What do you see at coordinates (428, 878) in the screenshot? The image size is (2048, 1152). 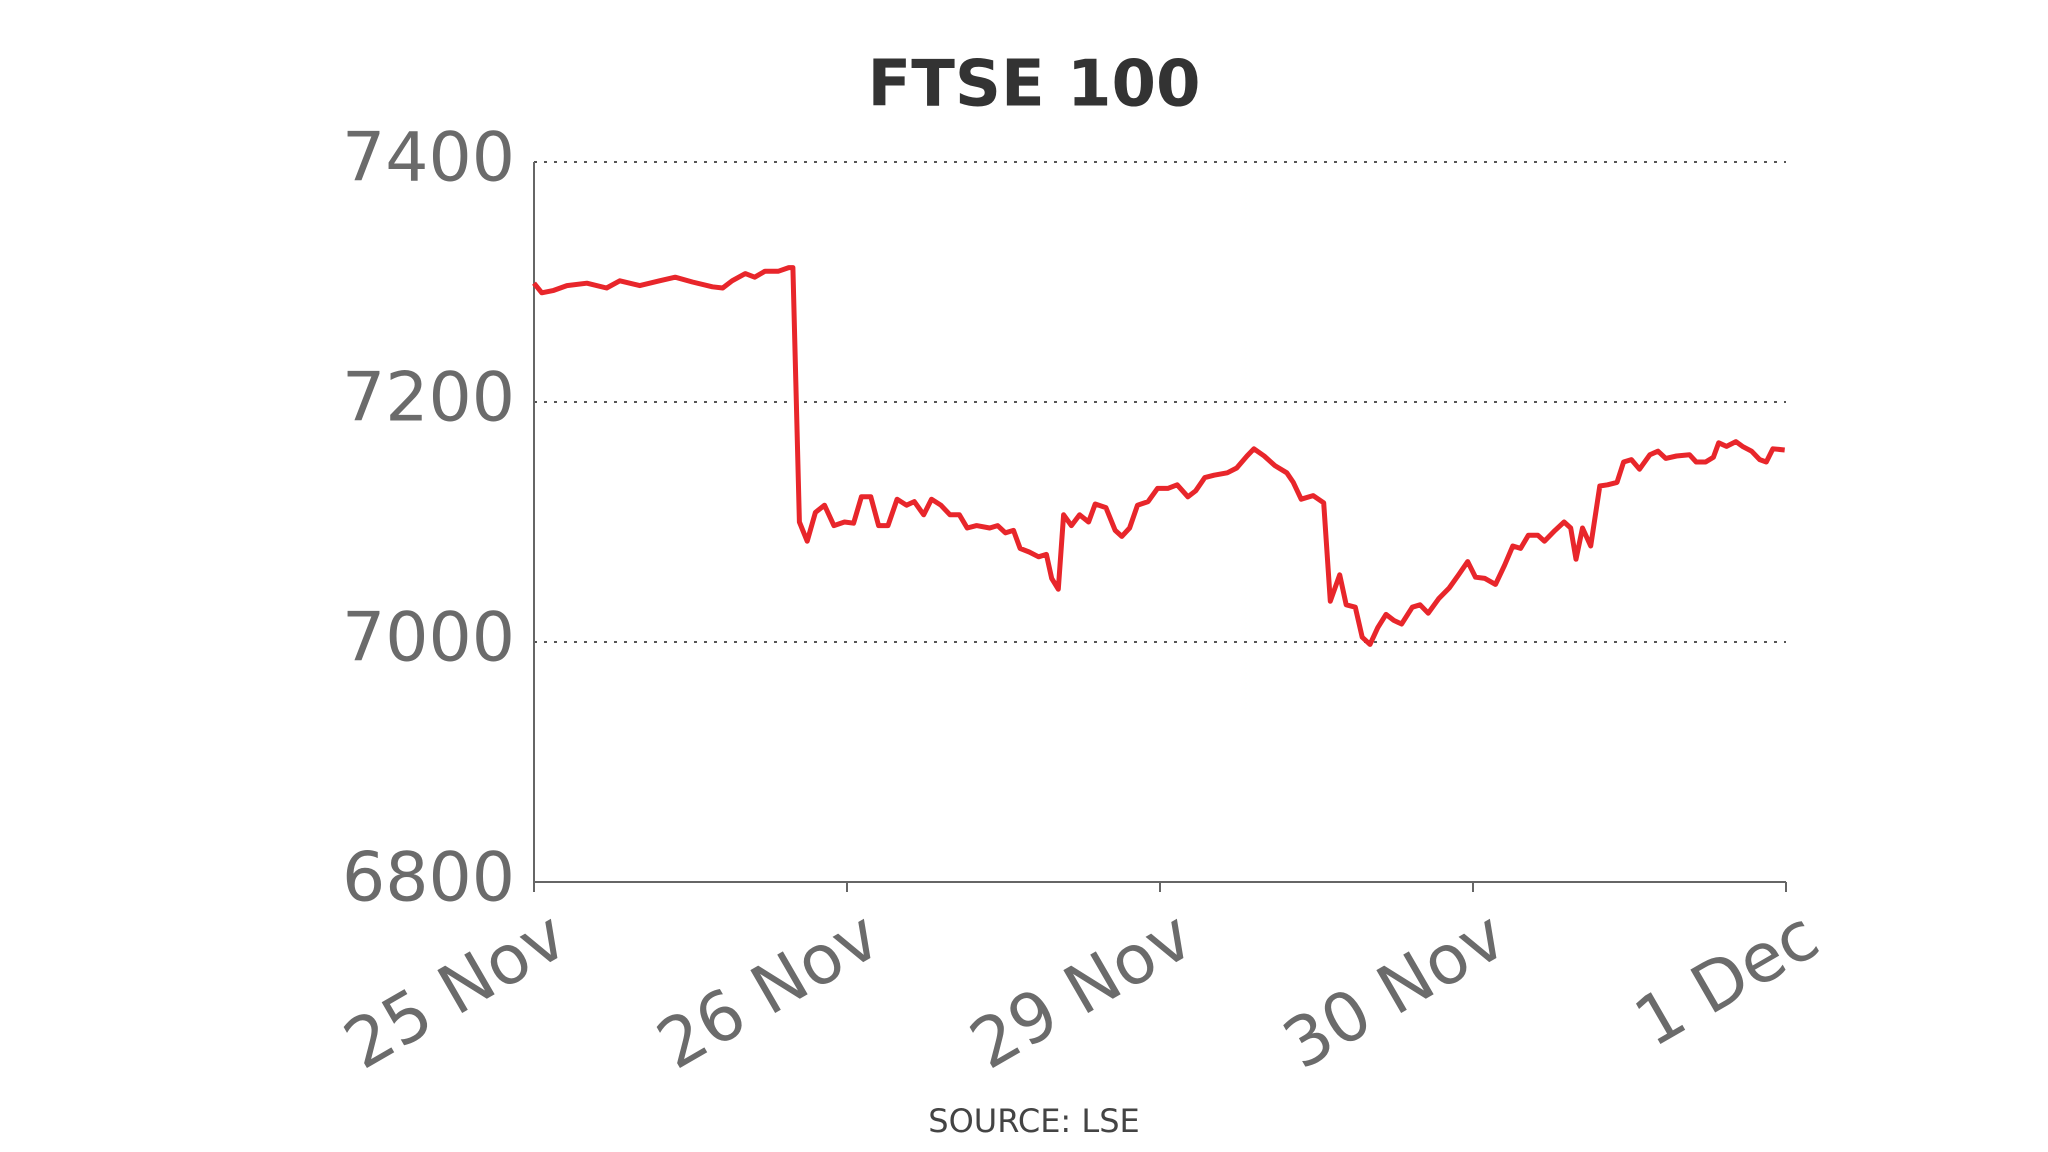 I see `y-tick-label: 6800` at bounding box center [428, 878].